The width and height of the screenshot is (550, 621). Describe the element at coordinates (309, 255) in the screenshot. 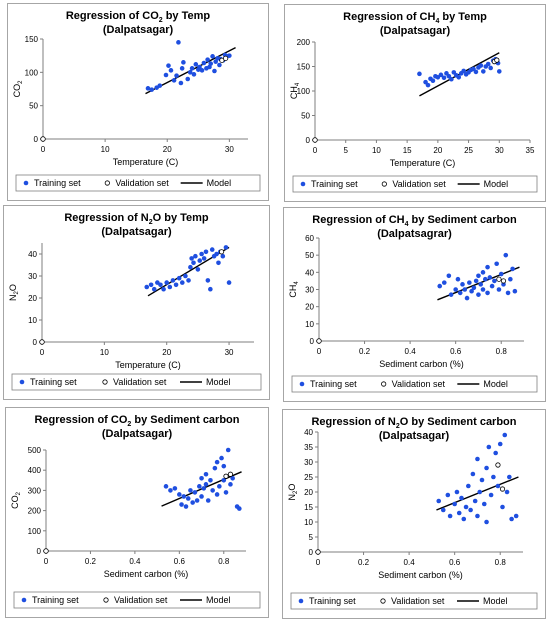

I see `y-tick-label: 50` at that location.